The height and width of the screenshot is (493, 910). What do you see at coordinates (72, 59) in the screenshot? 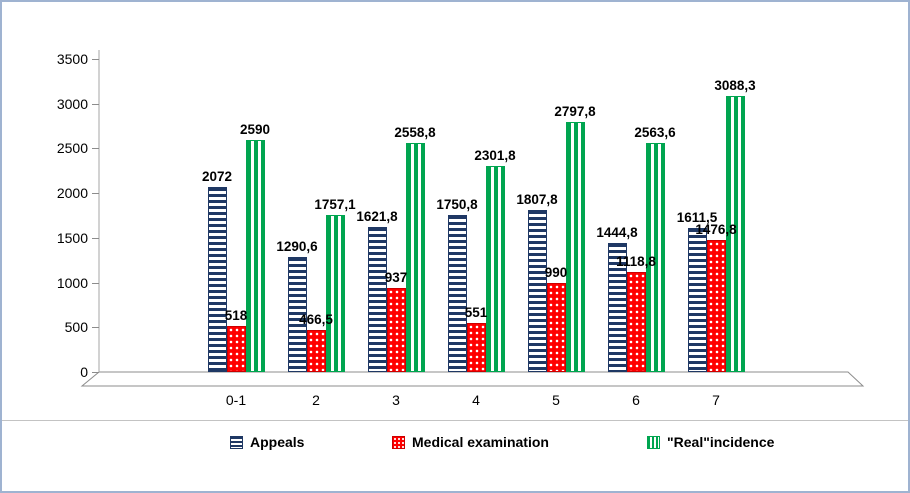
I see `y-tick-label-3500: 3500` at bounding box center [72, 59].